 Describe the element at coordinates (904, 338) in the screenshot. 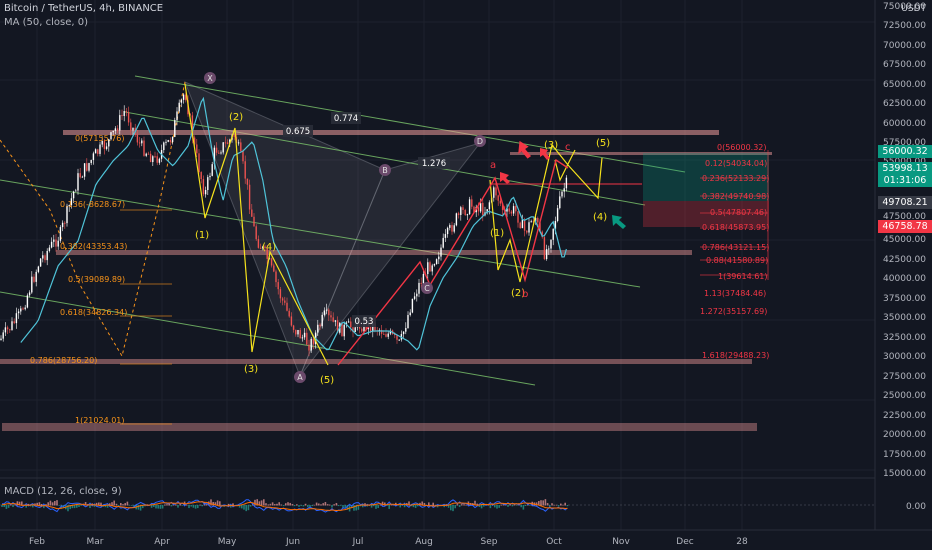

I see `price-tick-label: 32500.00` at that location.